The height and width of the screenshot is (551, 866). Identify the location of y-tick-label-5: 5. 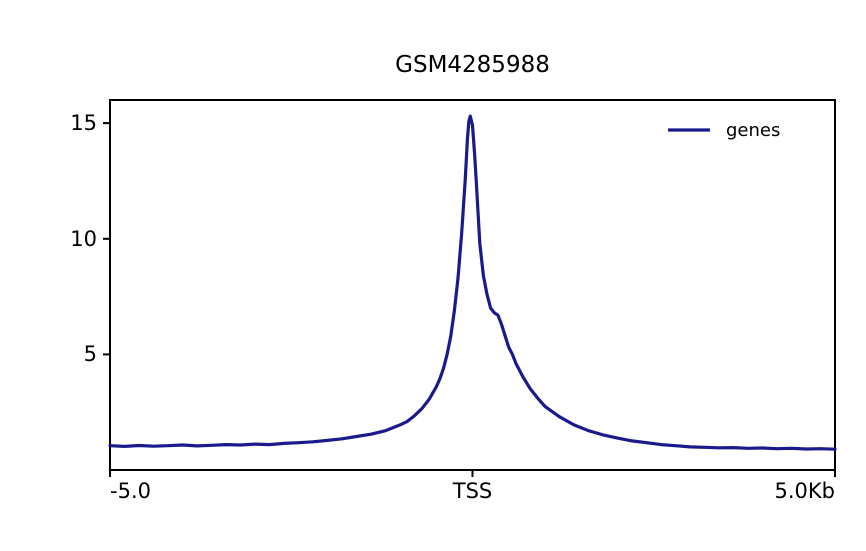
(90, 354).